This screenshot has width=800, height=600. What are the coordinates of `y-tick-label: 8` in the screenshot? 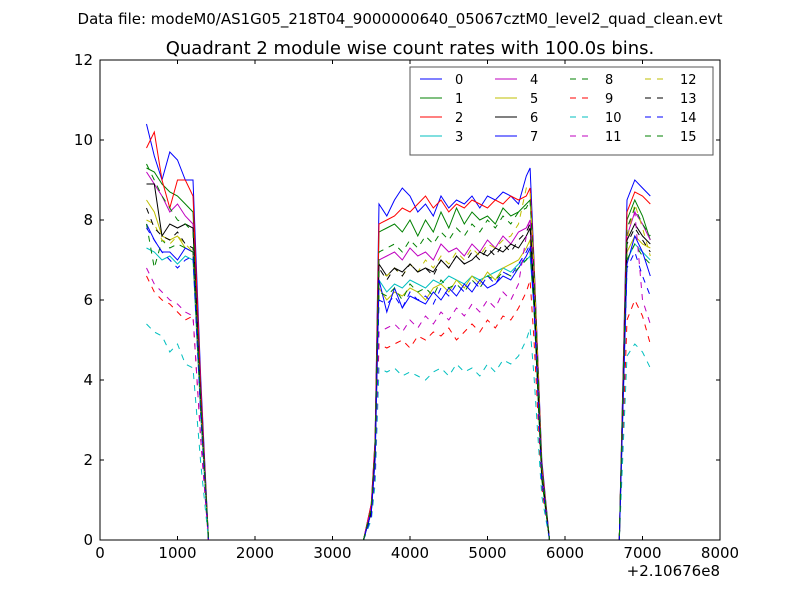 It's located at (88, 220).